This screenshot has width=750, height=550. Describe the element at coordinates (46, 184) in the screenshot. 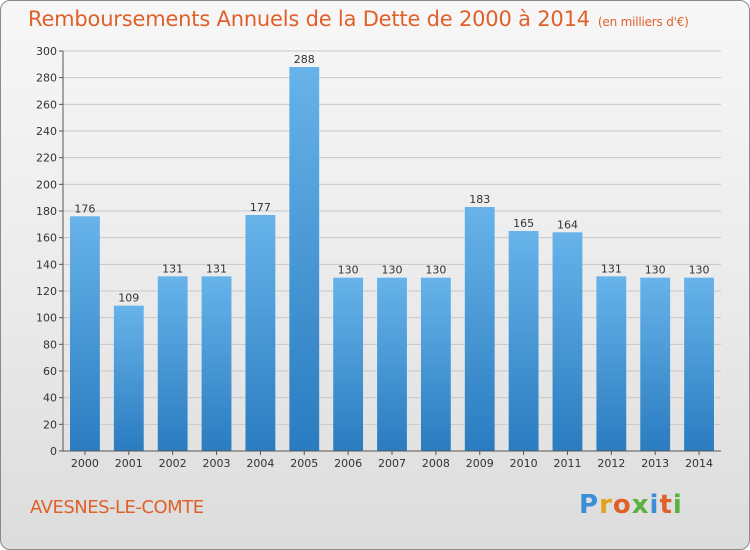

I see `y-tick-label: 200` at that location.